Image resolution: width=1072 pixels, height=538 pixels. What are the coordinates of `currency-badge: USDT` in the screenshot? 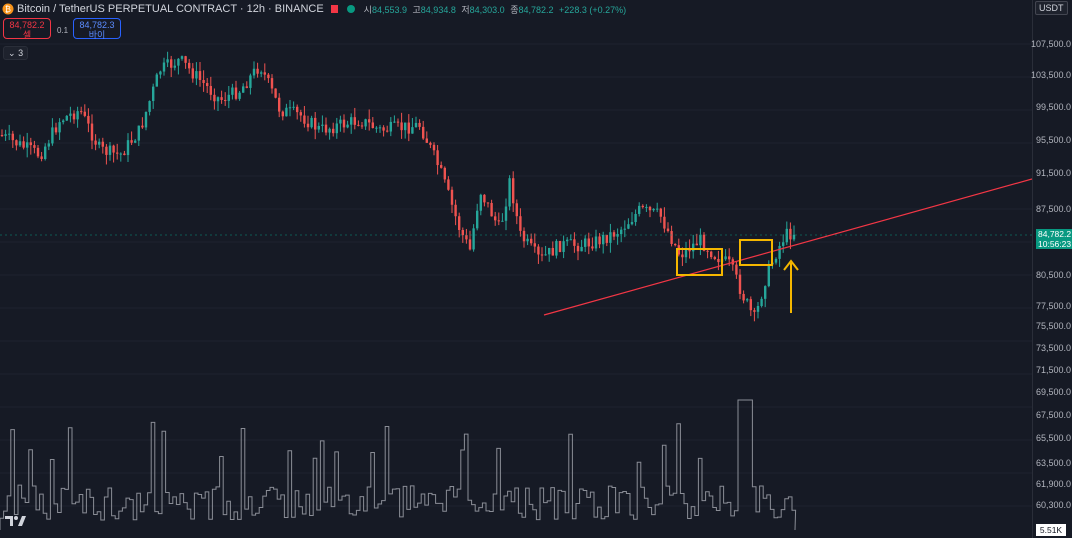 It's located at (1051, 8).